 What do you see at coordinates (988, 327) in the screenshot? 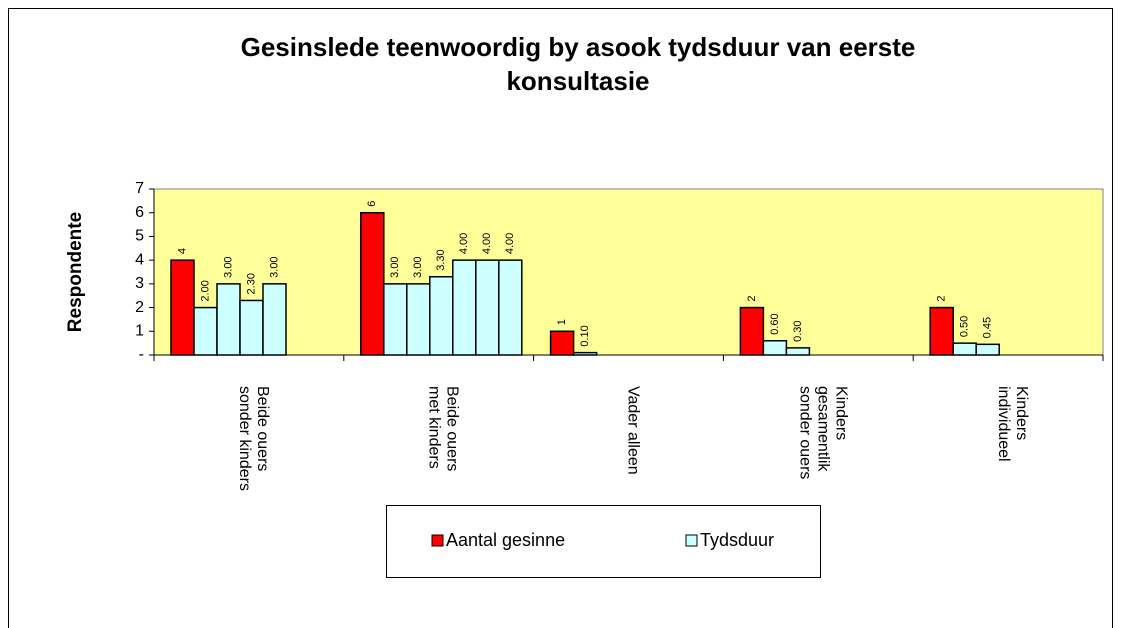
I see `value-label: 0.45` at bounding box center [988, 327].